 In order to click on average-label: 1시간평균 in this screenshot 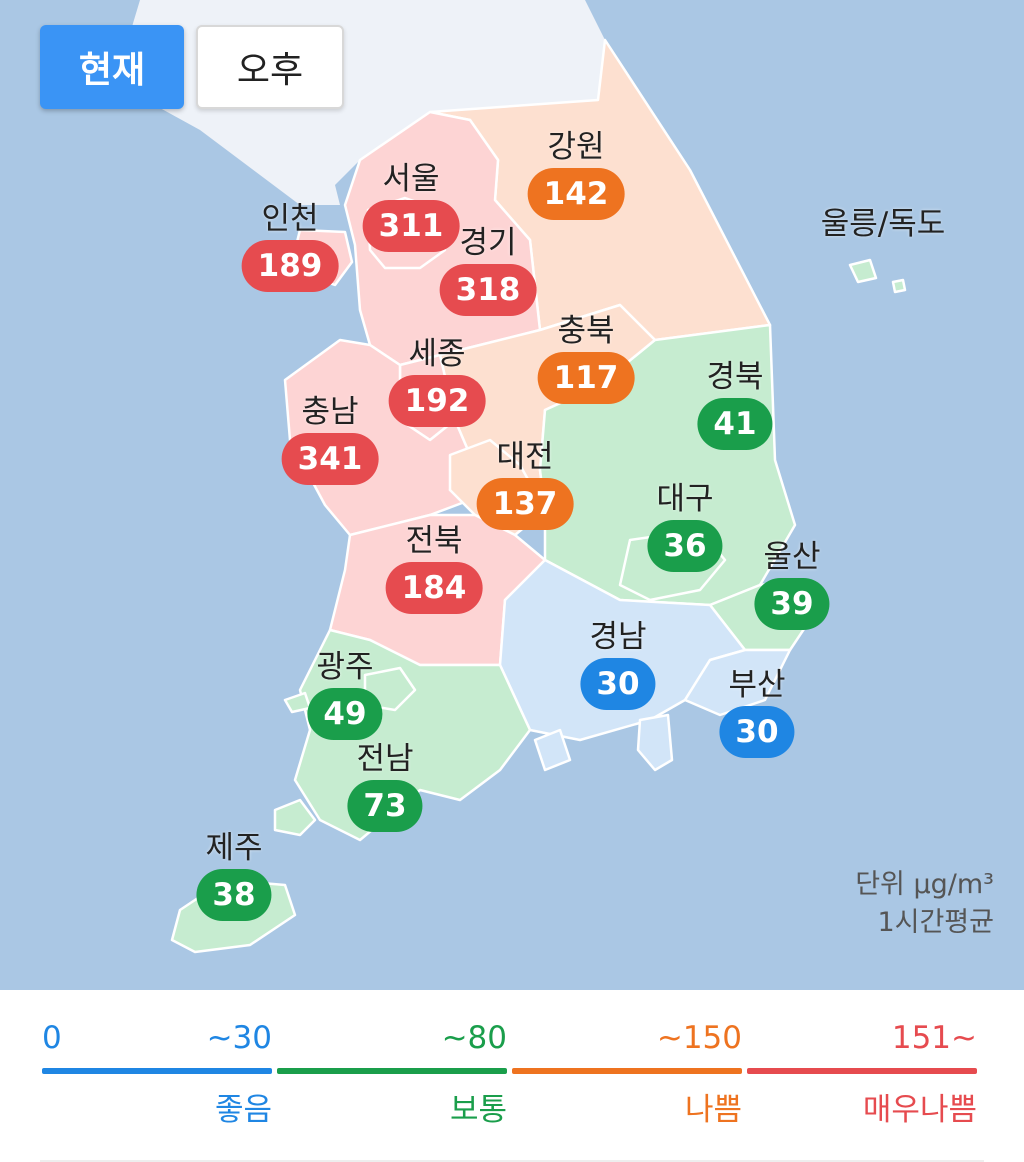, I will do `click(935, 922)`.